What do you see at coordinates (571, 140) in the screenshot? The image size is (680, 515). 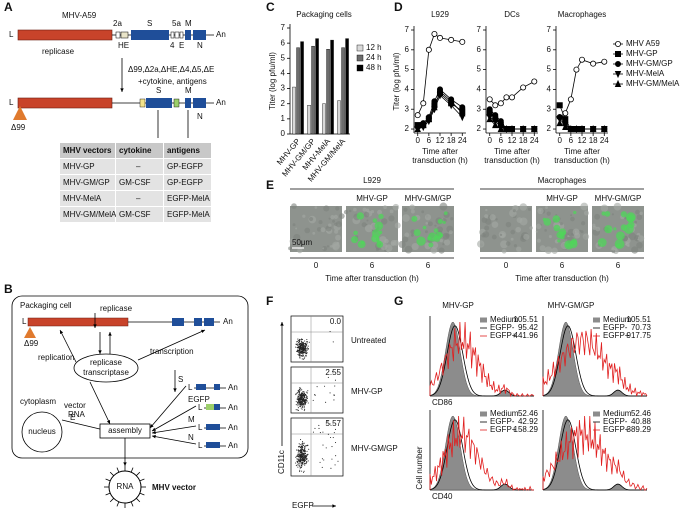 I see `x-tick-label: 6` at bounding box center [571, 140].